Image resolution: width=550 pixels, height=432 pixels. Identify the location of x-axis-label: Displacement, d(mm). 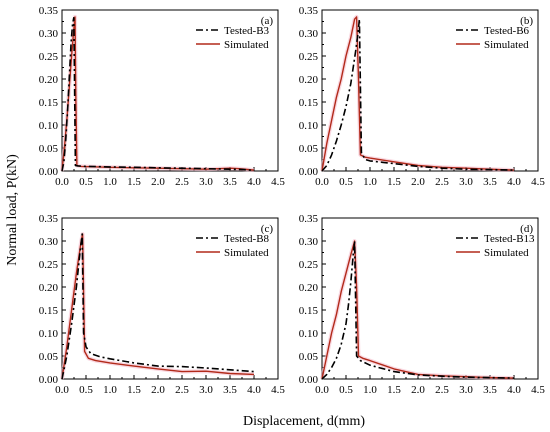
(304, 421).